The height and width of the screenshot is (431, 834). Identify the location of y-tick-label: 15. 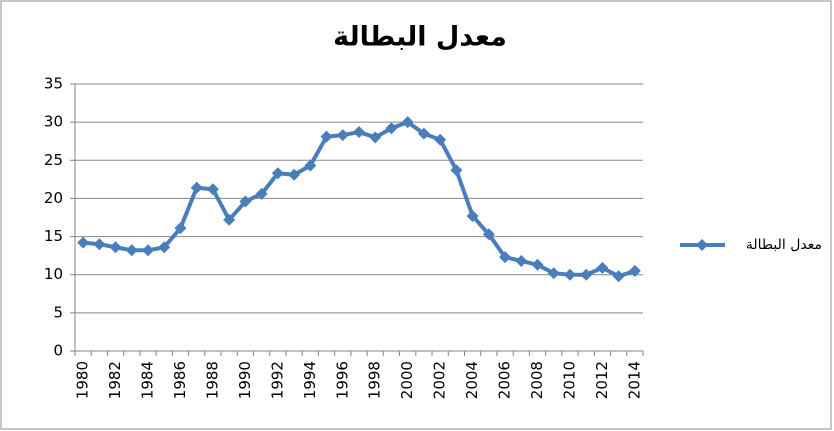
(53, 236).